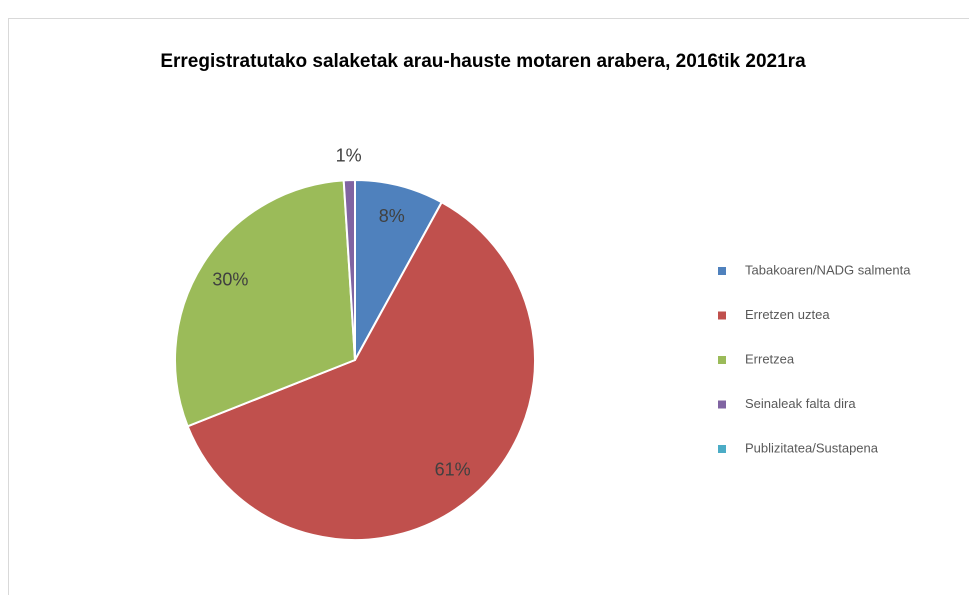 The height and width of the screenshot is (595, 969). Describe the element at coordinates (392, 216) in the screenshot. I see `data-label: 8%` at that location.